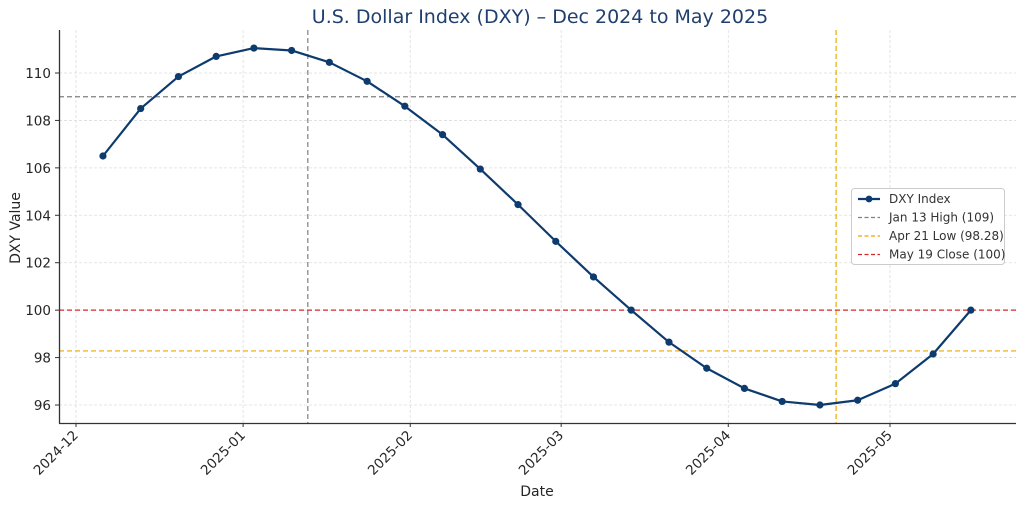 The height and width of the screenshot is (508, 1024). Describe the element at coordinates (56, 453) in the screenshot. I see `x-tick-label: 2024-12` at that location.